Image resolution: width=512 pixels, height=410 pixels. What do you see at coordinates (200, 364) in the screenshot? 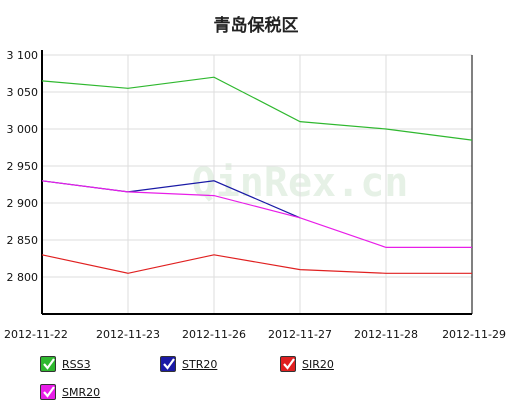
I see `legend-label: STR20` at bounding box center [200, 364].